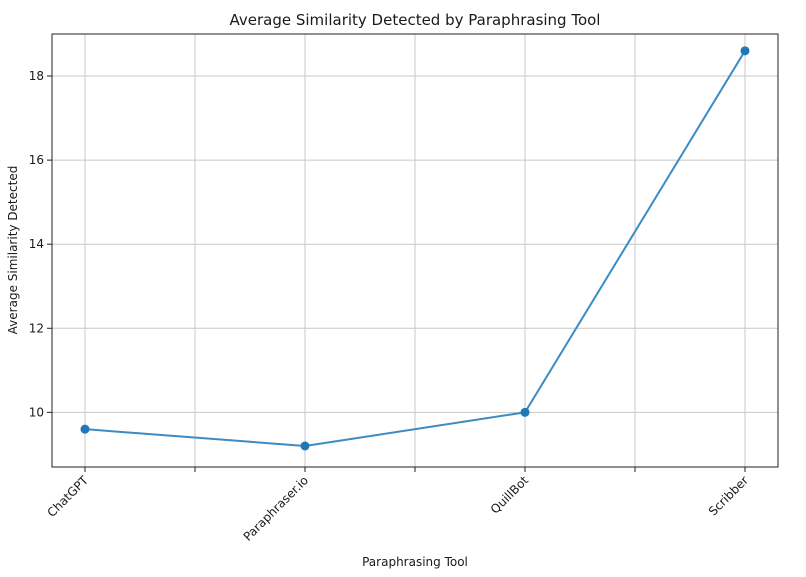 The image size is (806, 577). What do you see at coordinates (415, 562) in the screenshot?
I see `x-axis-label: Paraphrasing Tool` at bounding box center [415, 562].